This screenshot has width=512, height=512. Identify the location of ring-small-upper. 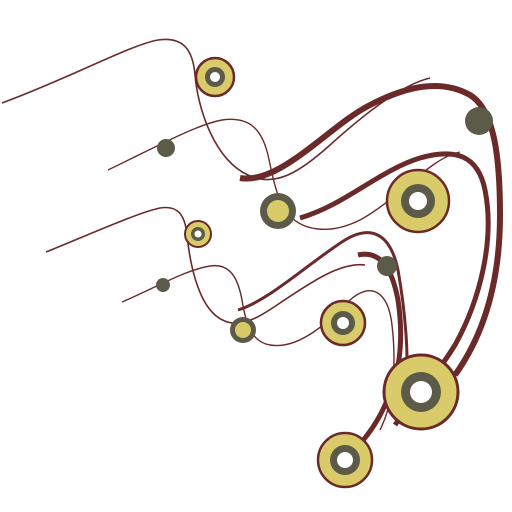
(215, 77).